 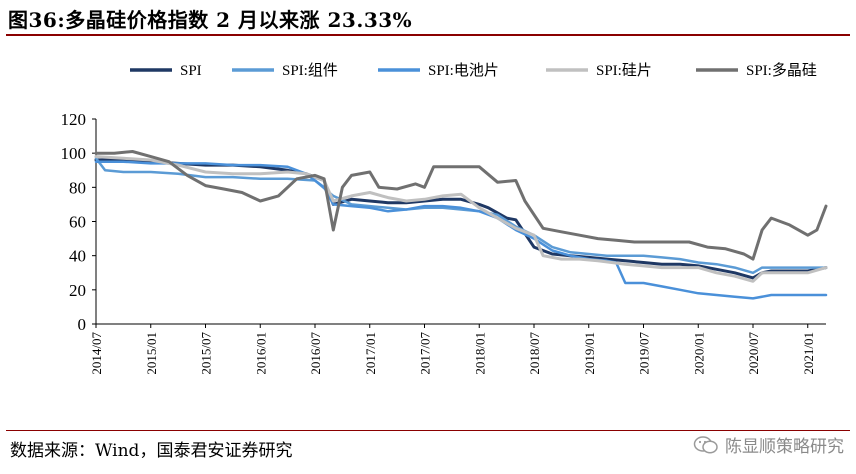 What do you see at coordinates (589, 353) in the screenshot?
I see `x-tick-label: 2019/01` at bounding box center [589, 353].